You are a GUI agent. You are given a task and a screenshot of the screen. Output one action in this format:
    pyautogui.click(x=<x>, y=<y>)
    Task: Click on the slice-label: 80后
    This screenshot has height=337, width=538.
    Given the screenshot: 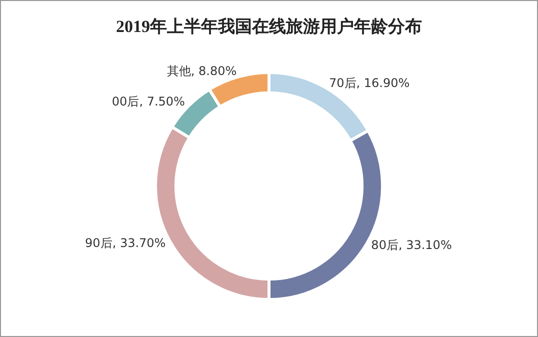 What is the action you would take?
    pyautogui.click(x=384, y=245)
    